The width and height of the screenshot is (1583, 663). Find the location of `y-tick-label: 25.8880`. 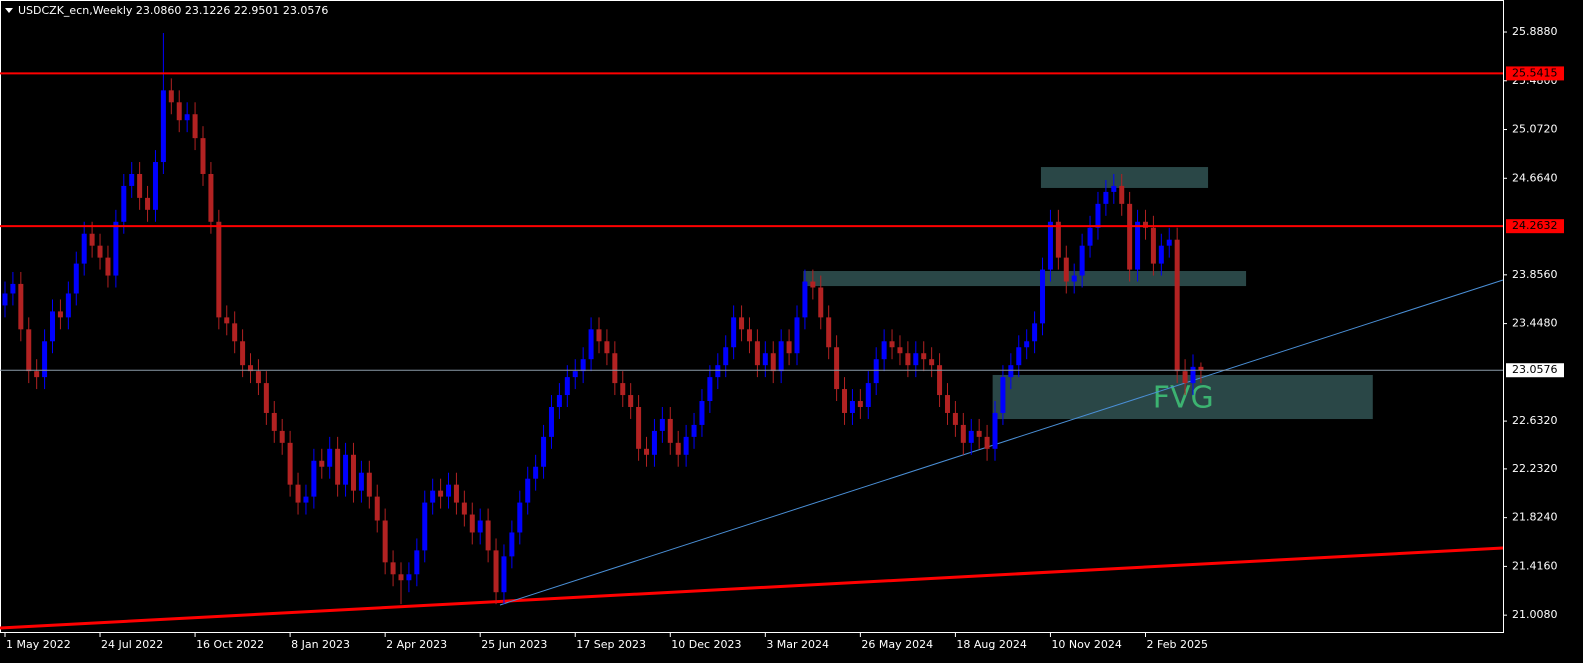

y-tick-label: 25.8880 is located at coordinates (1535, 31).